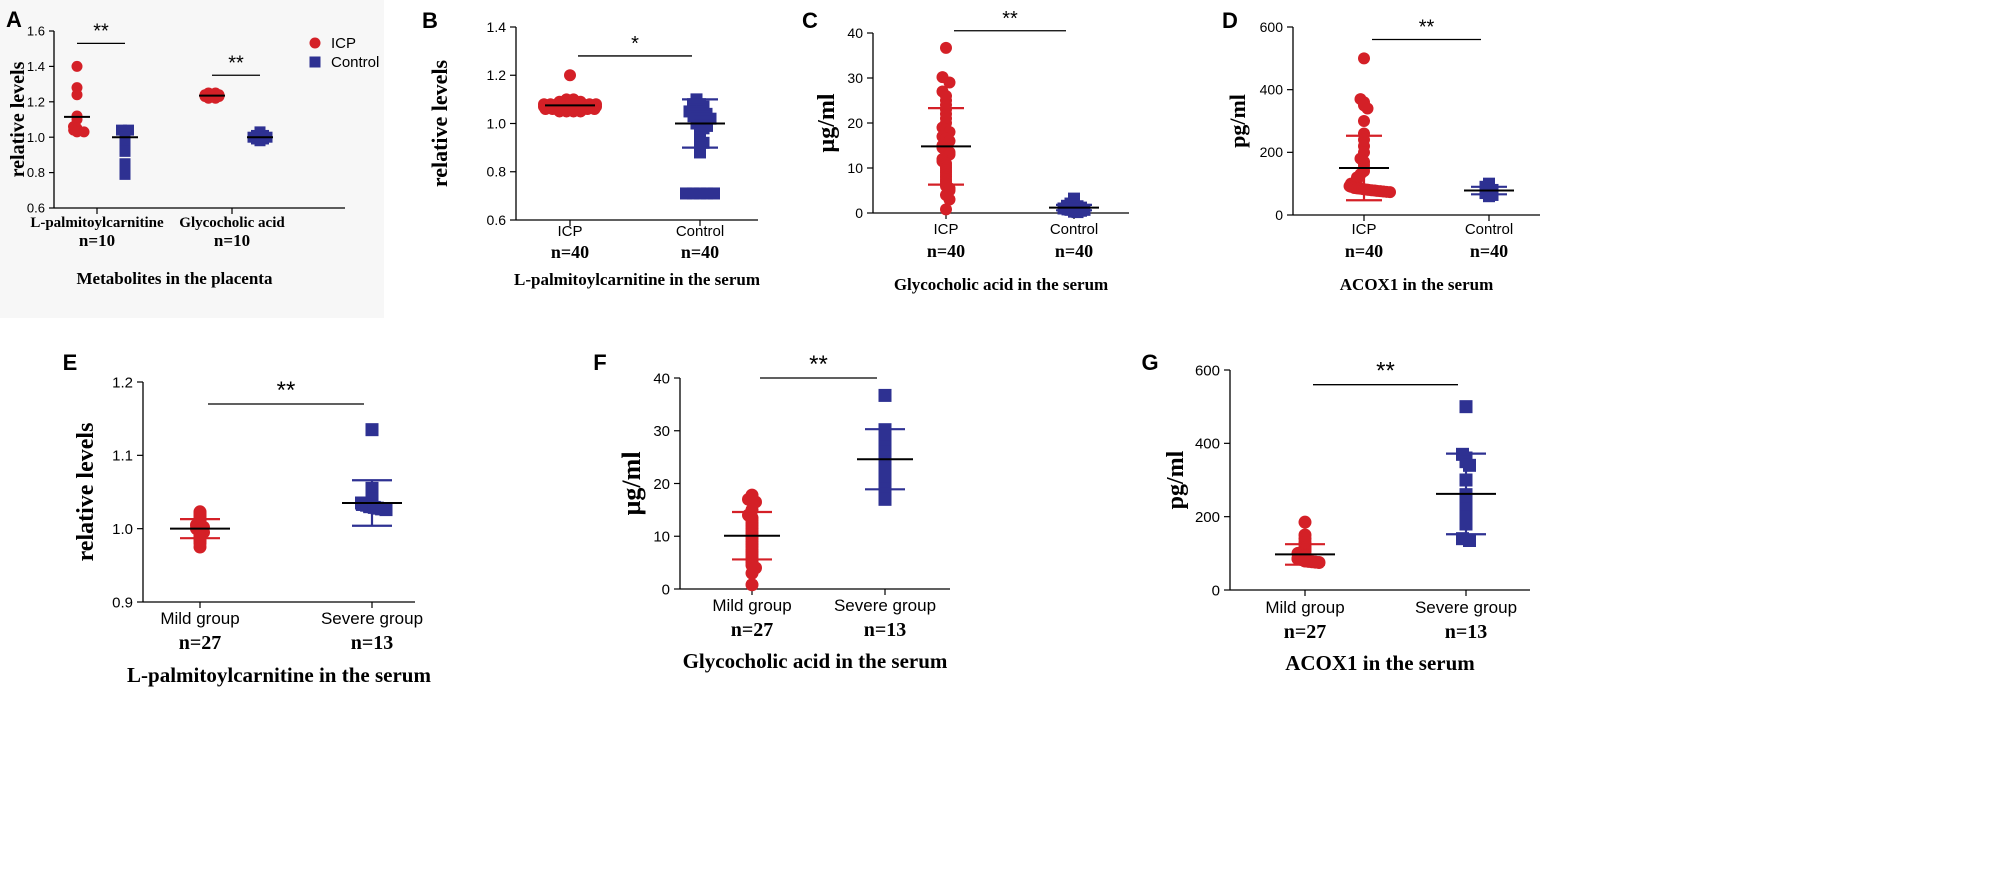  Describe the element at coordinates (1149, 362) in the screenshot. I see `panel-letter: G` at that location.